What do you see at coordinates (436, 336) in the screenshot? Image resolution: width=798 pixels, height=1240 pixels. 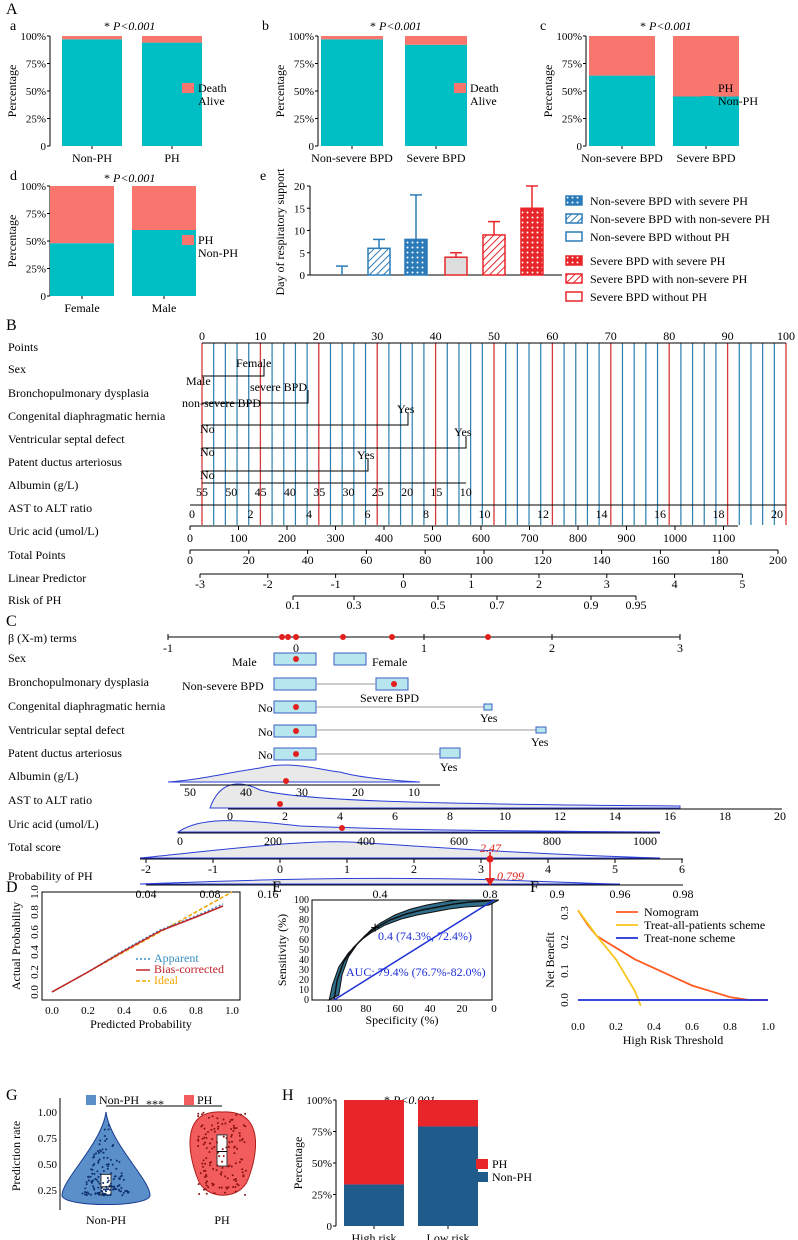 I see `points-tick: 40` at bounding box center [436, 336].